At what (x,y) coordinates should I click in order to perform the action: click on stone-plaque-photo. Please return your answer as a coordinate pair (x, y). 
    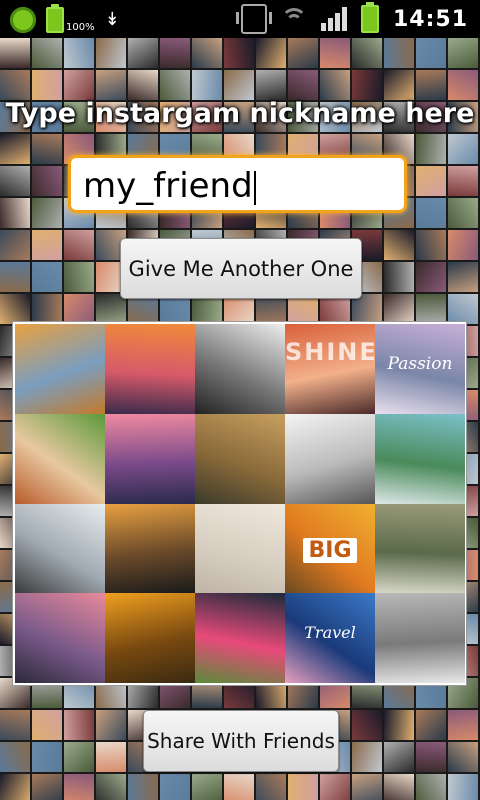
    Looking at the image, I should click on (420, 638).